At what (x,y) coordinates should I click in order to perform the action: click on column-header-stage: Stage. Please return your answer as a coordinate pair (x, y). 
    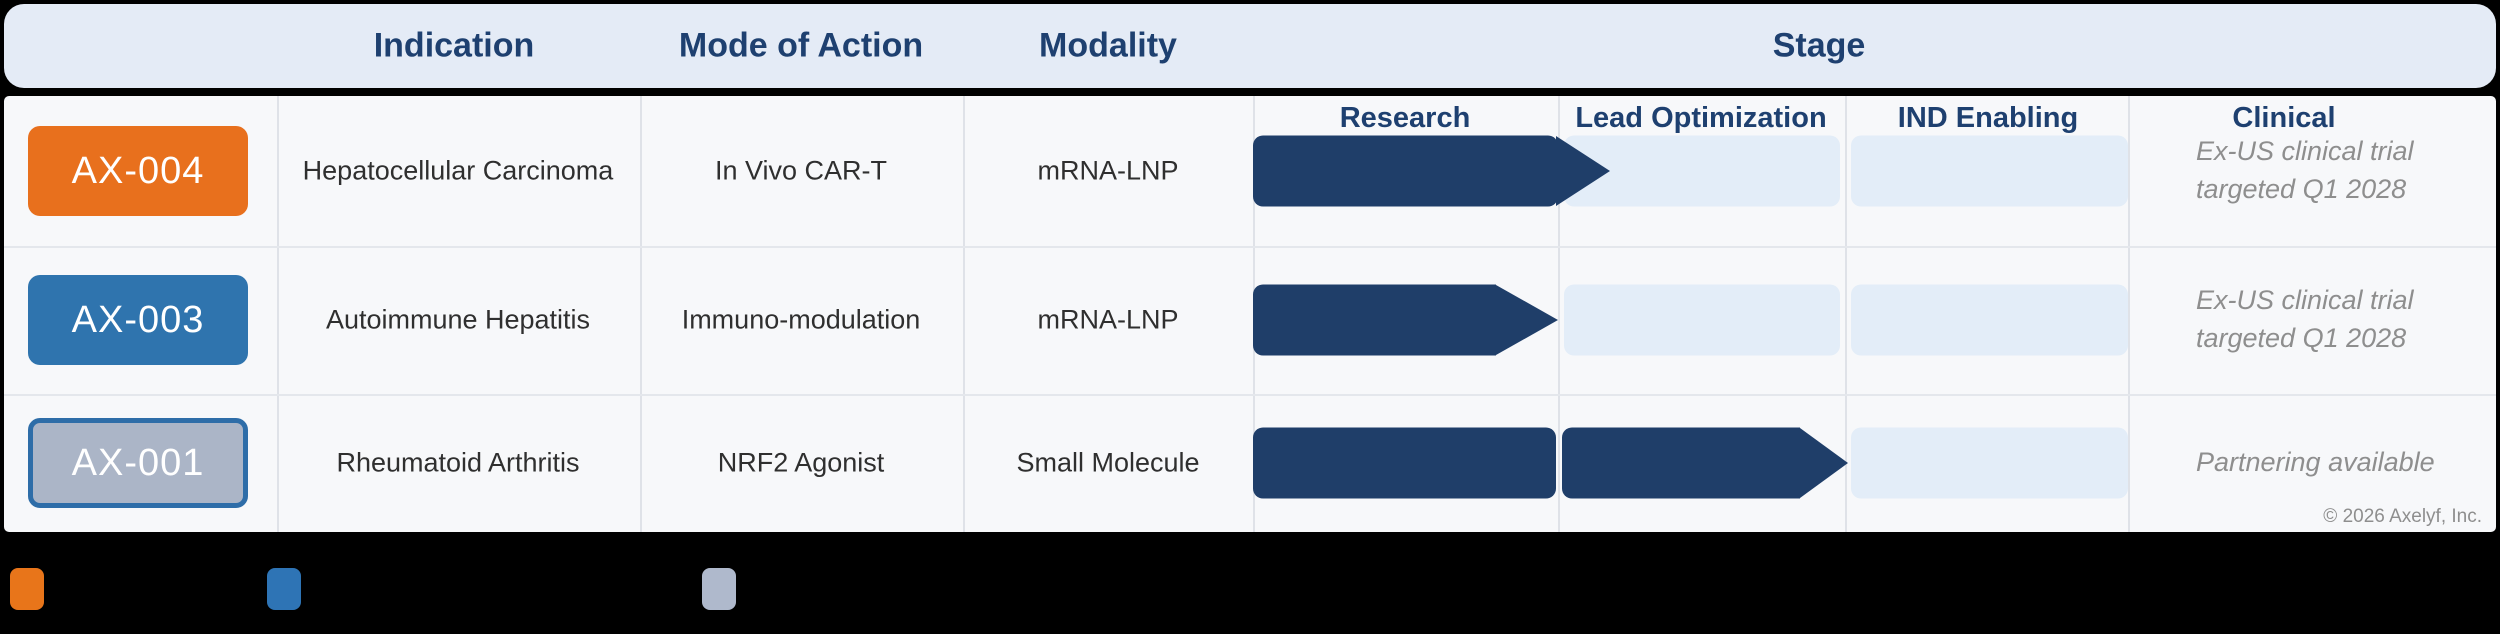
    Looking at the image, I should click on (1819, 45).